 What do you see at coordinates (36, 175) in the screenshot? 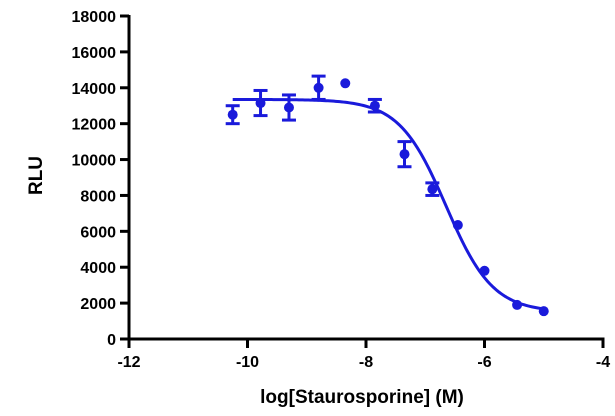
I see `y-axis-title: RLU` at bounding box center [36, 175].